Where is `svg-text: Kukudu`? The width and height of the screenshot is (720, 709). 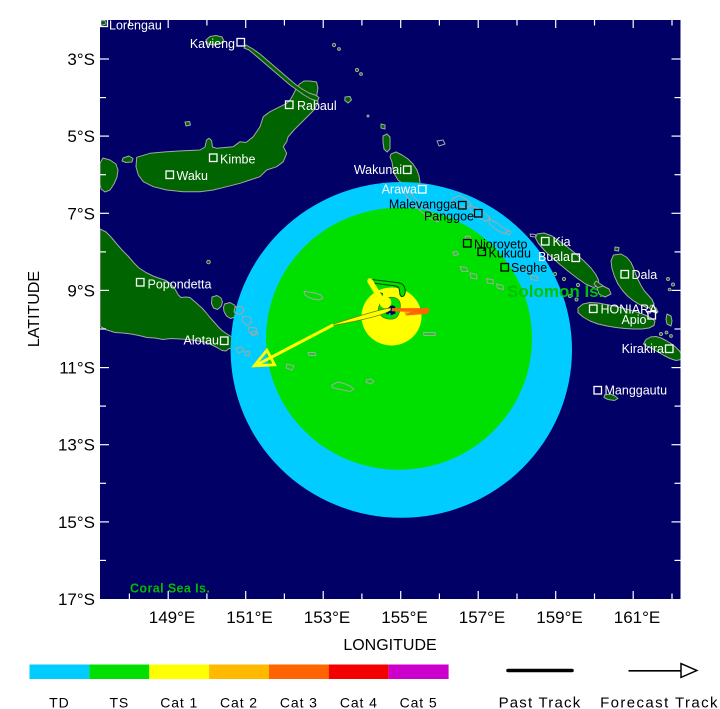 svg-text: Kukudu is located at coordinates (510, 254).